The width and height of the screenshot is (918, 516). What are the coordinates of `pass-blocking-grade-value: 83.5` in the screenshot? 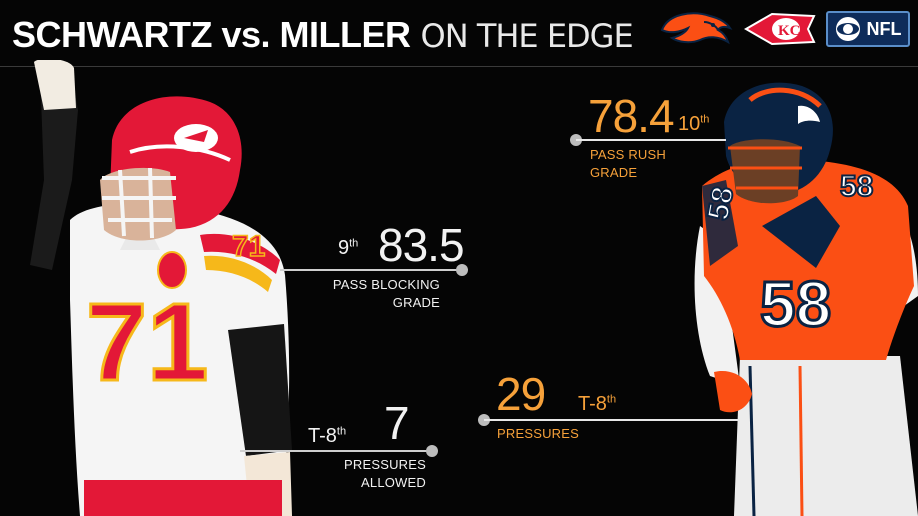 It's located at (421, 245).